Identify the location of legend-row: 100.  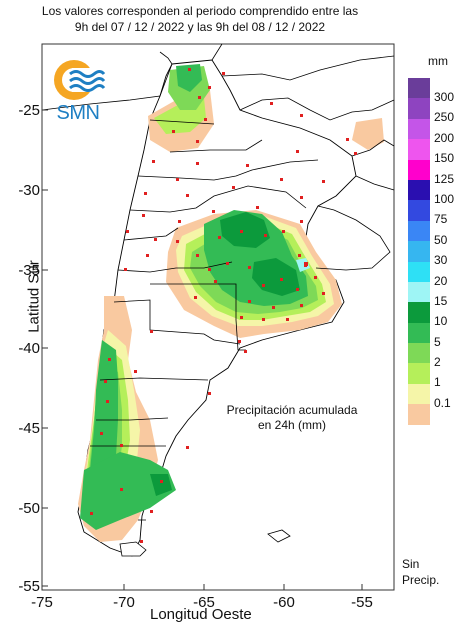
(433, 192).